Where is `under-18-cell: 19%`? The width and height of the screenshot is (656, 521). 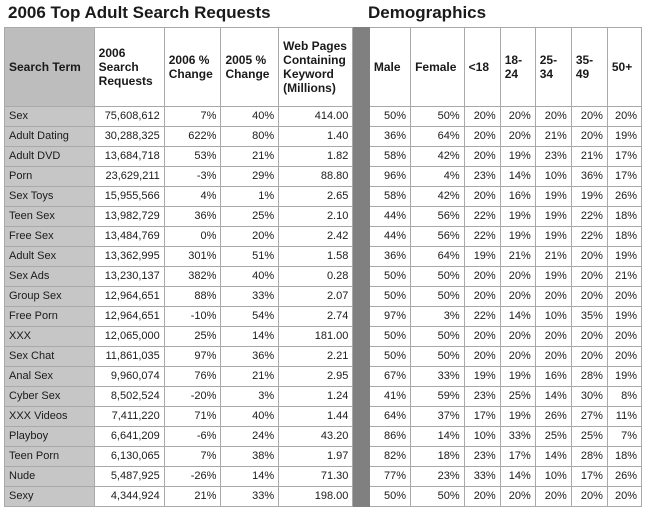 under-18-cell: 19% is located at coordinates (482, 256).